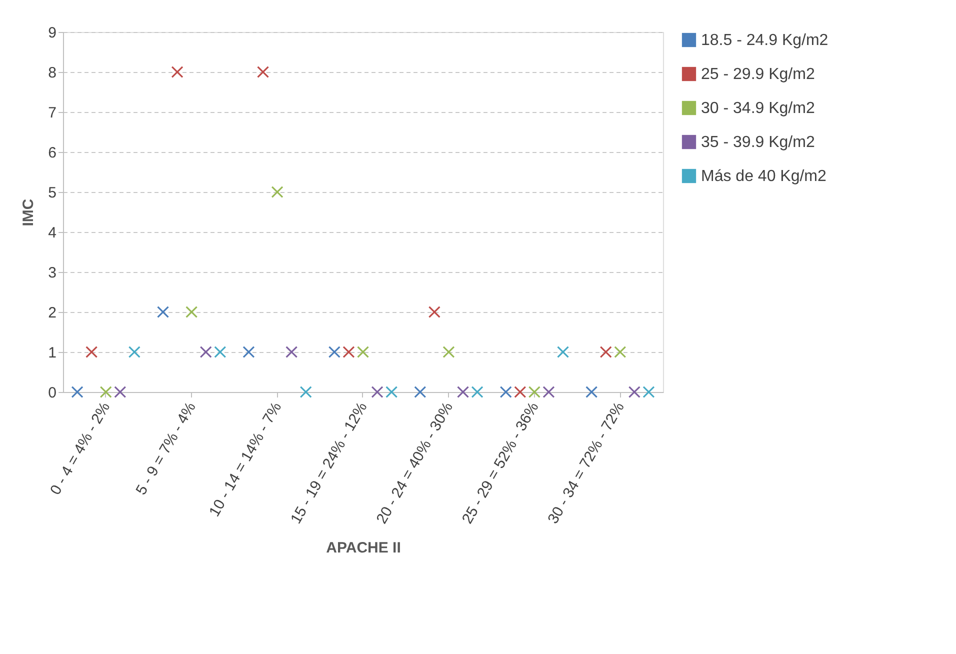  I want to click on y-tick-label: 4, so click(52, 233).